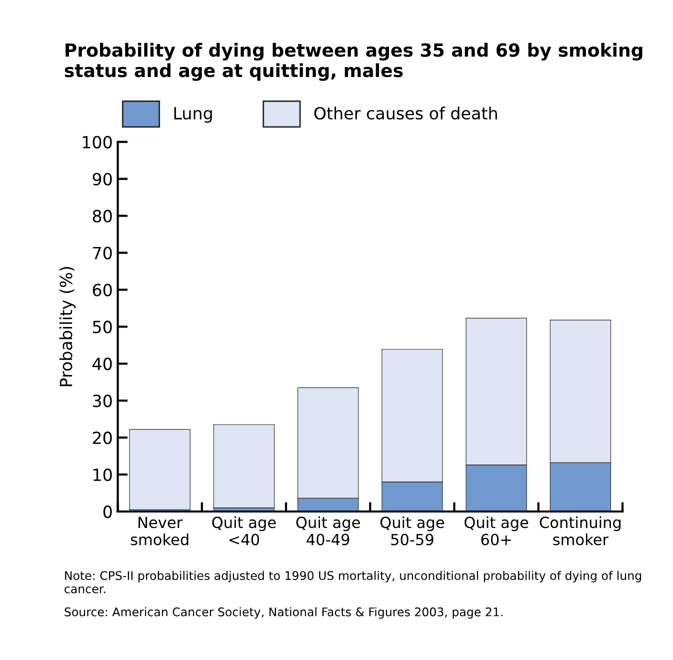 This screenshot has height=660, width=673. What do you see at coordinates (97, 142) in the screenshot?
I see `y-tick-label: 100` at bounding box center [97, 142].